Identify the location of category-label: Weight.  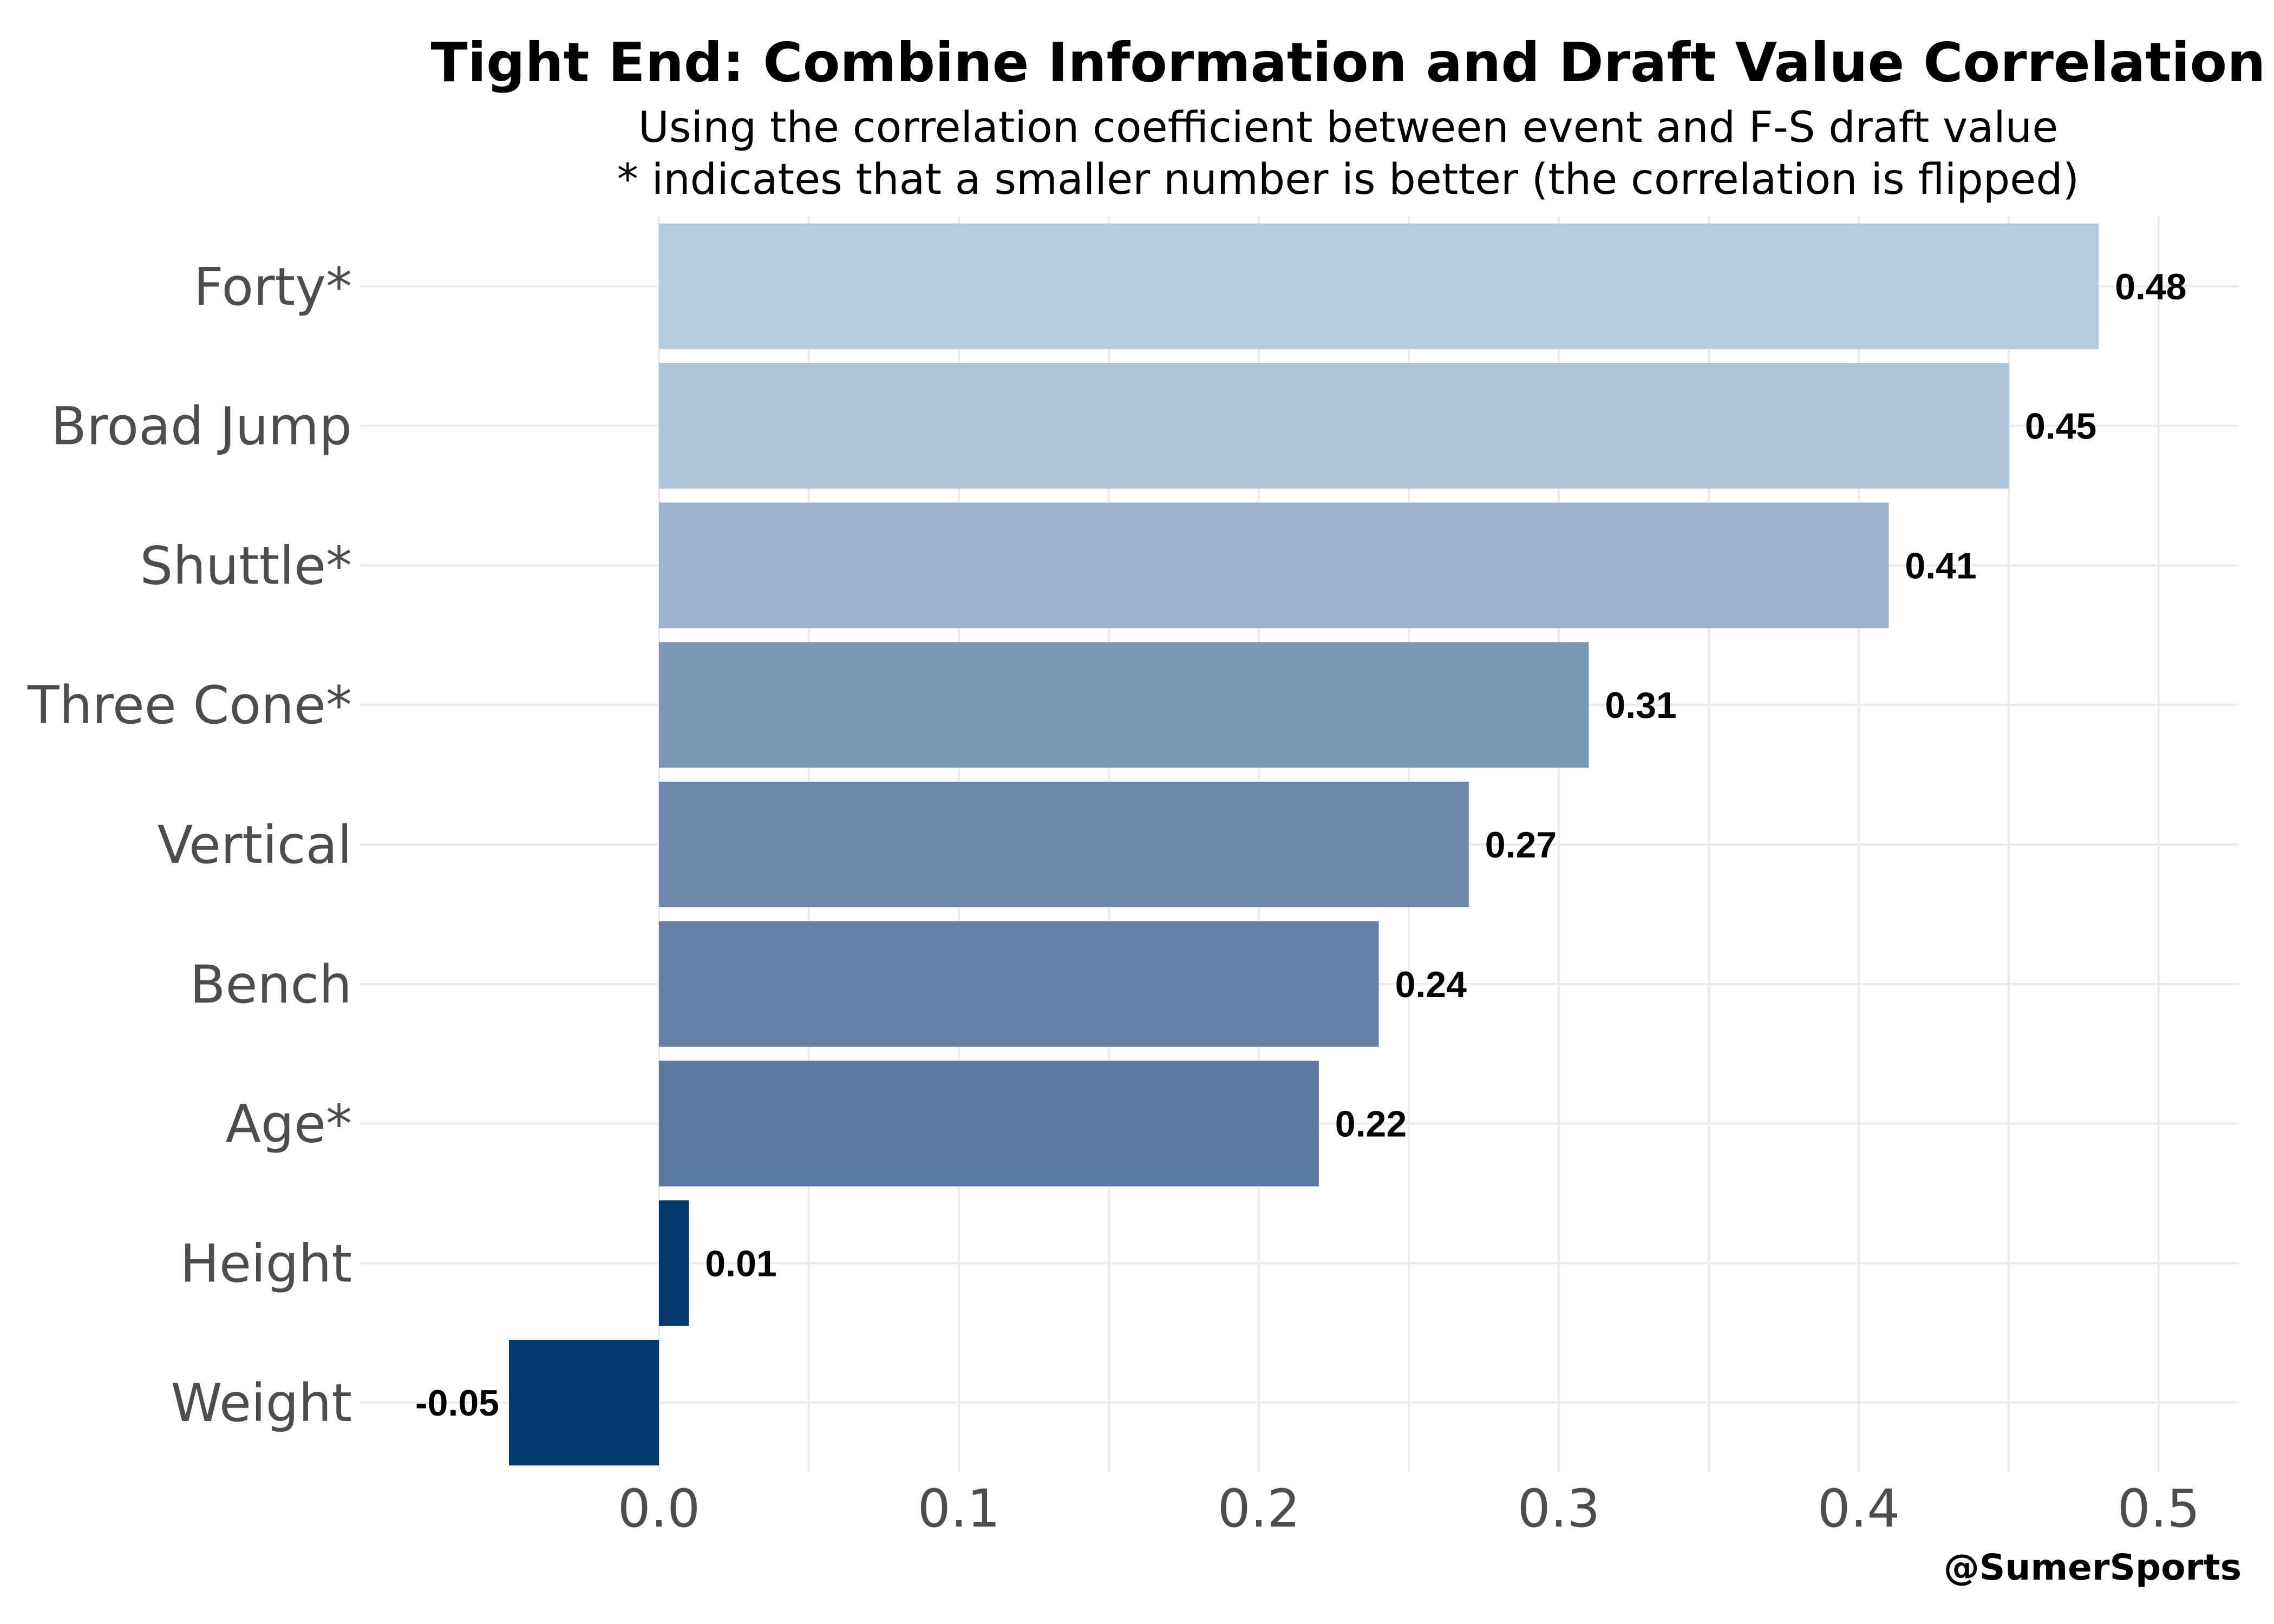
(262, 1403).